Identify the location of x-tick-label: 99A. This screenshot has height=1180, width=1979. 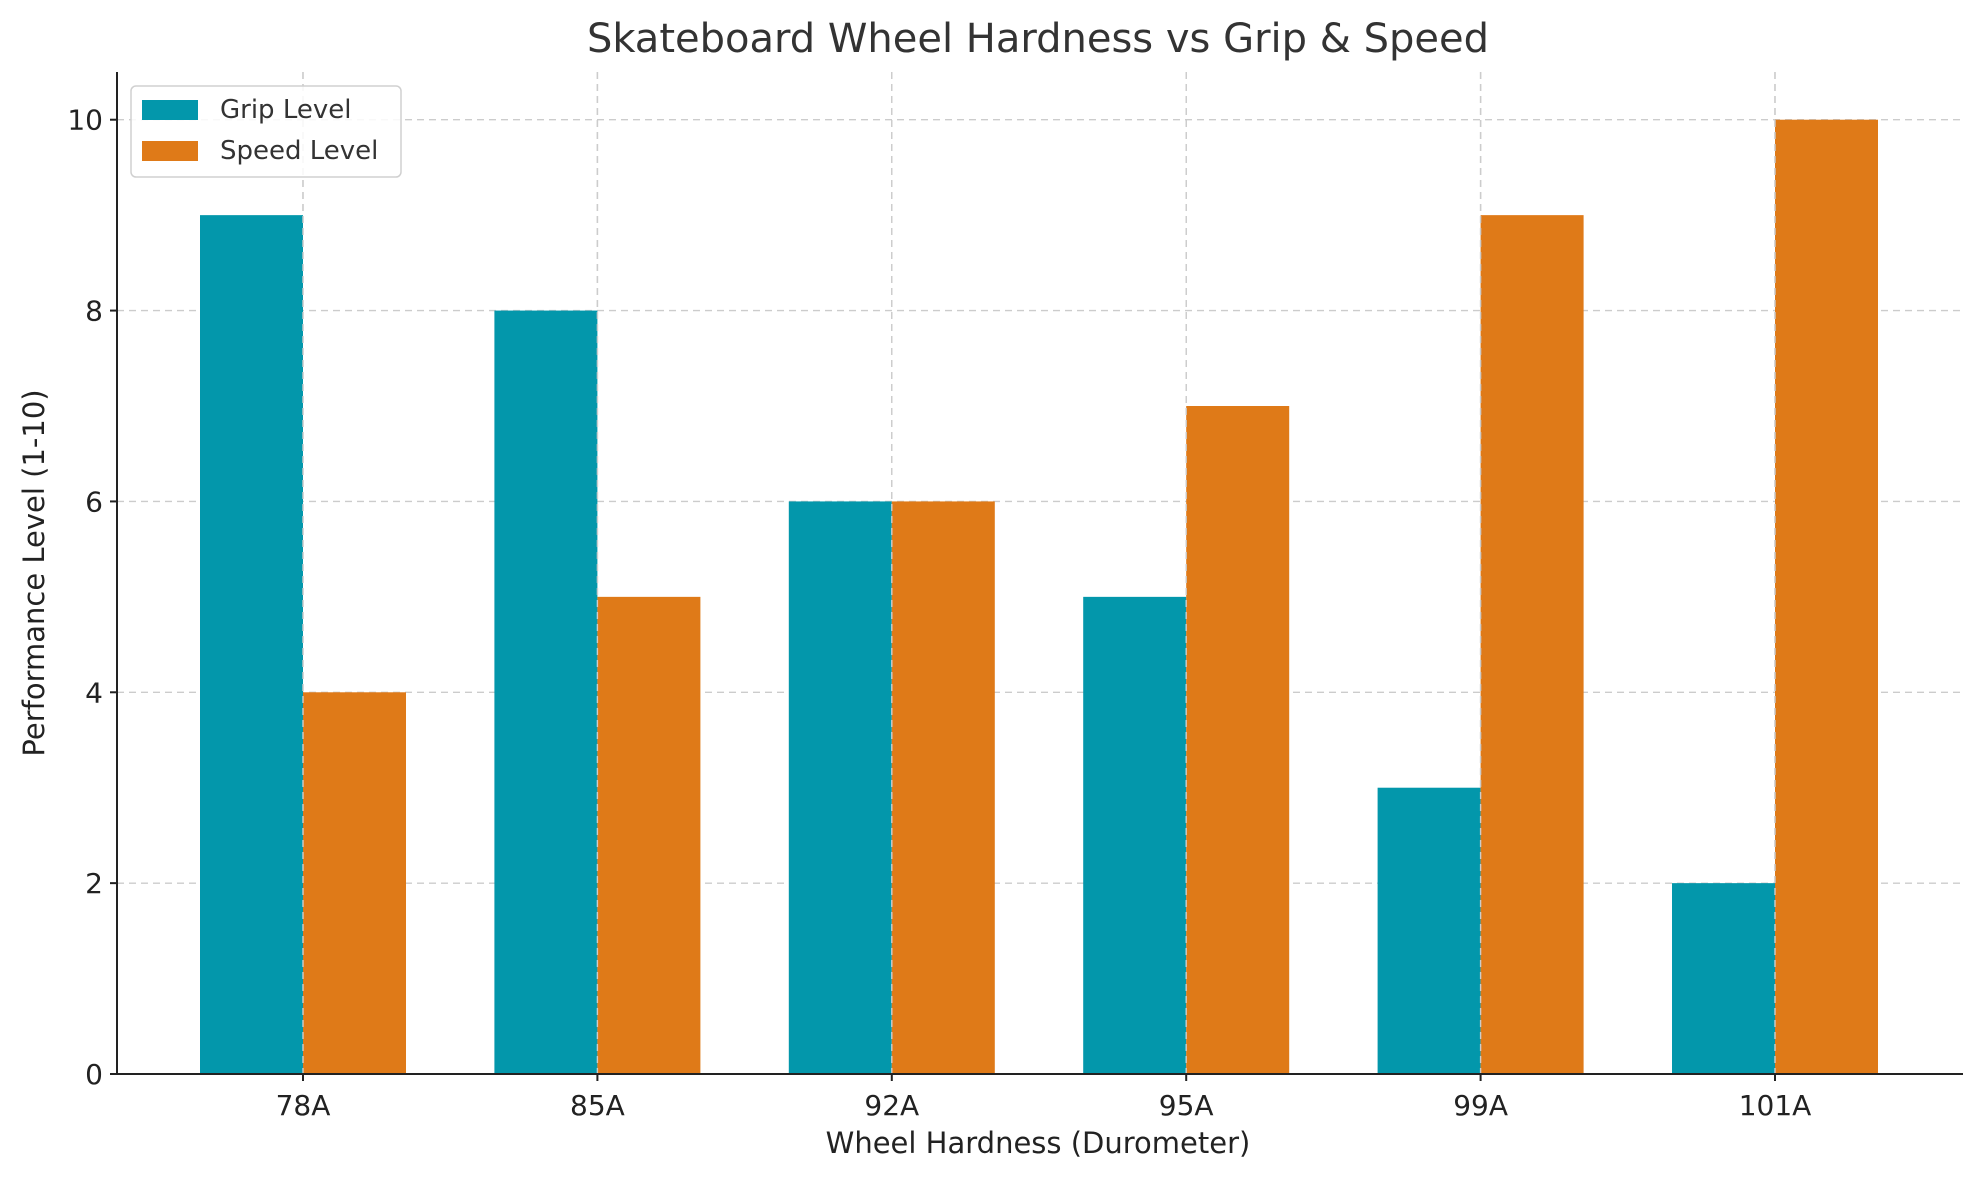
(1480, 1105).